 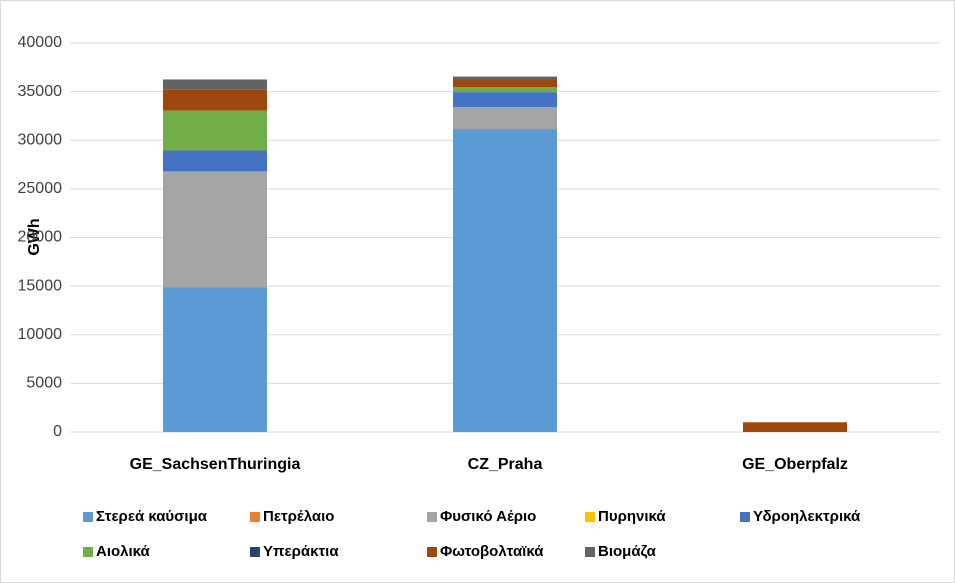 What do you see at coordinates (505, 464) in the screenshot?
I see `x-tick-label: CZ_Praha` at bounding box center [505, 464].